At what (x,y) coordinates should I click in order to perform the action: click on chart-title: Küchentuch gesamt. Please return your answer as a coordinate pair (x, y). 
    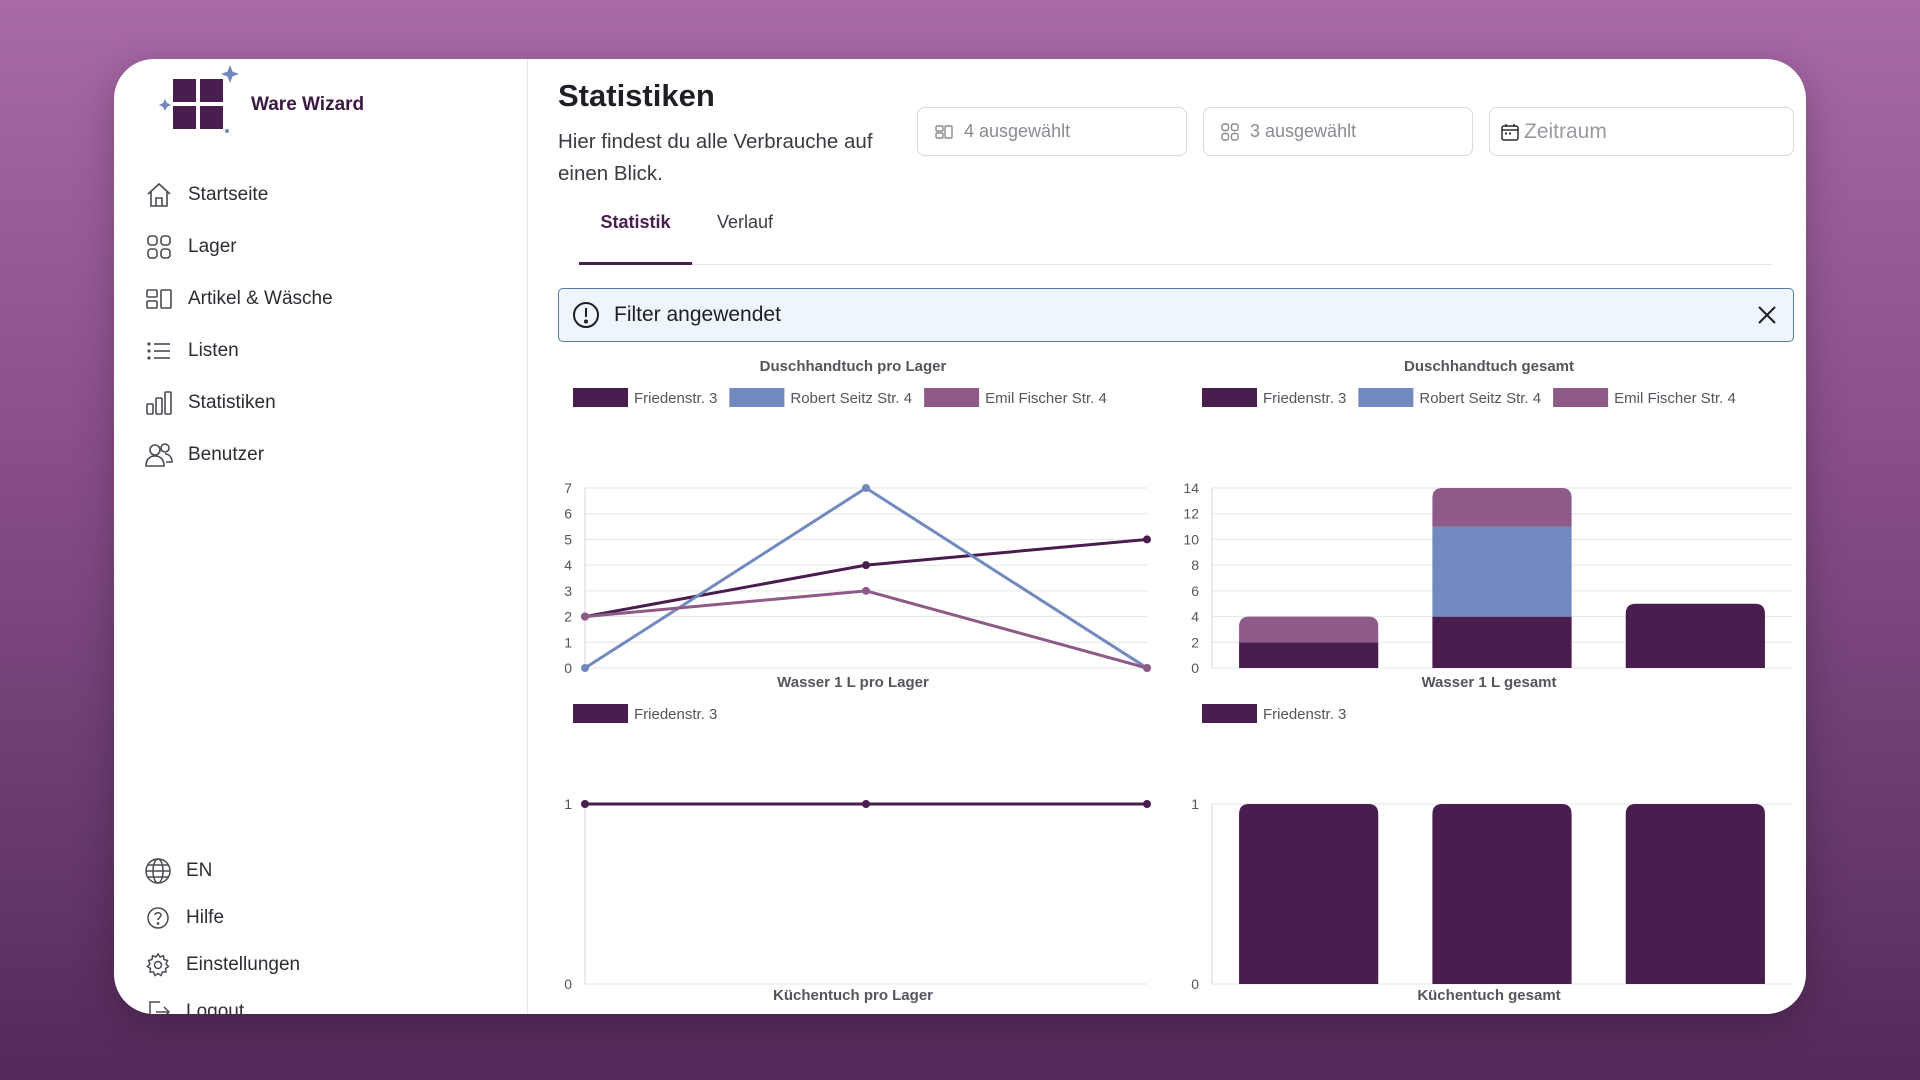
    Looking at the image, I should click on (1488, 995).